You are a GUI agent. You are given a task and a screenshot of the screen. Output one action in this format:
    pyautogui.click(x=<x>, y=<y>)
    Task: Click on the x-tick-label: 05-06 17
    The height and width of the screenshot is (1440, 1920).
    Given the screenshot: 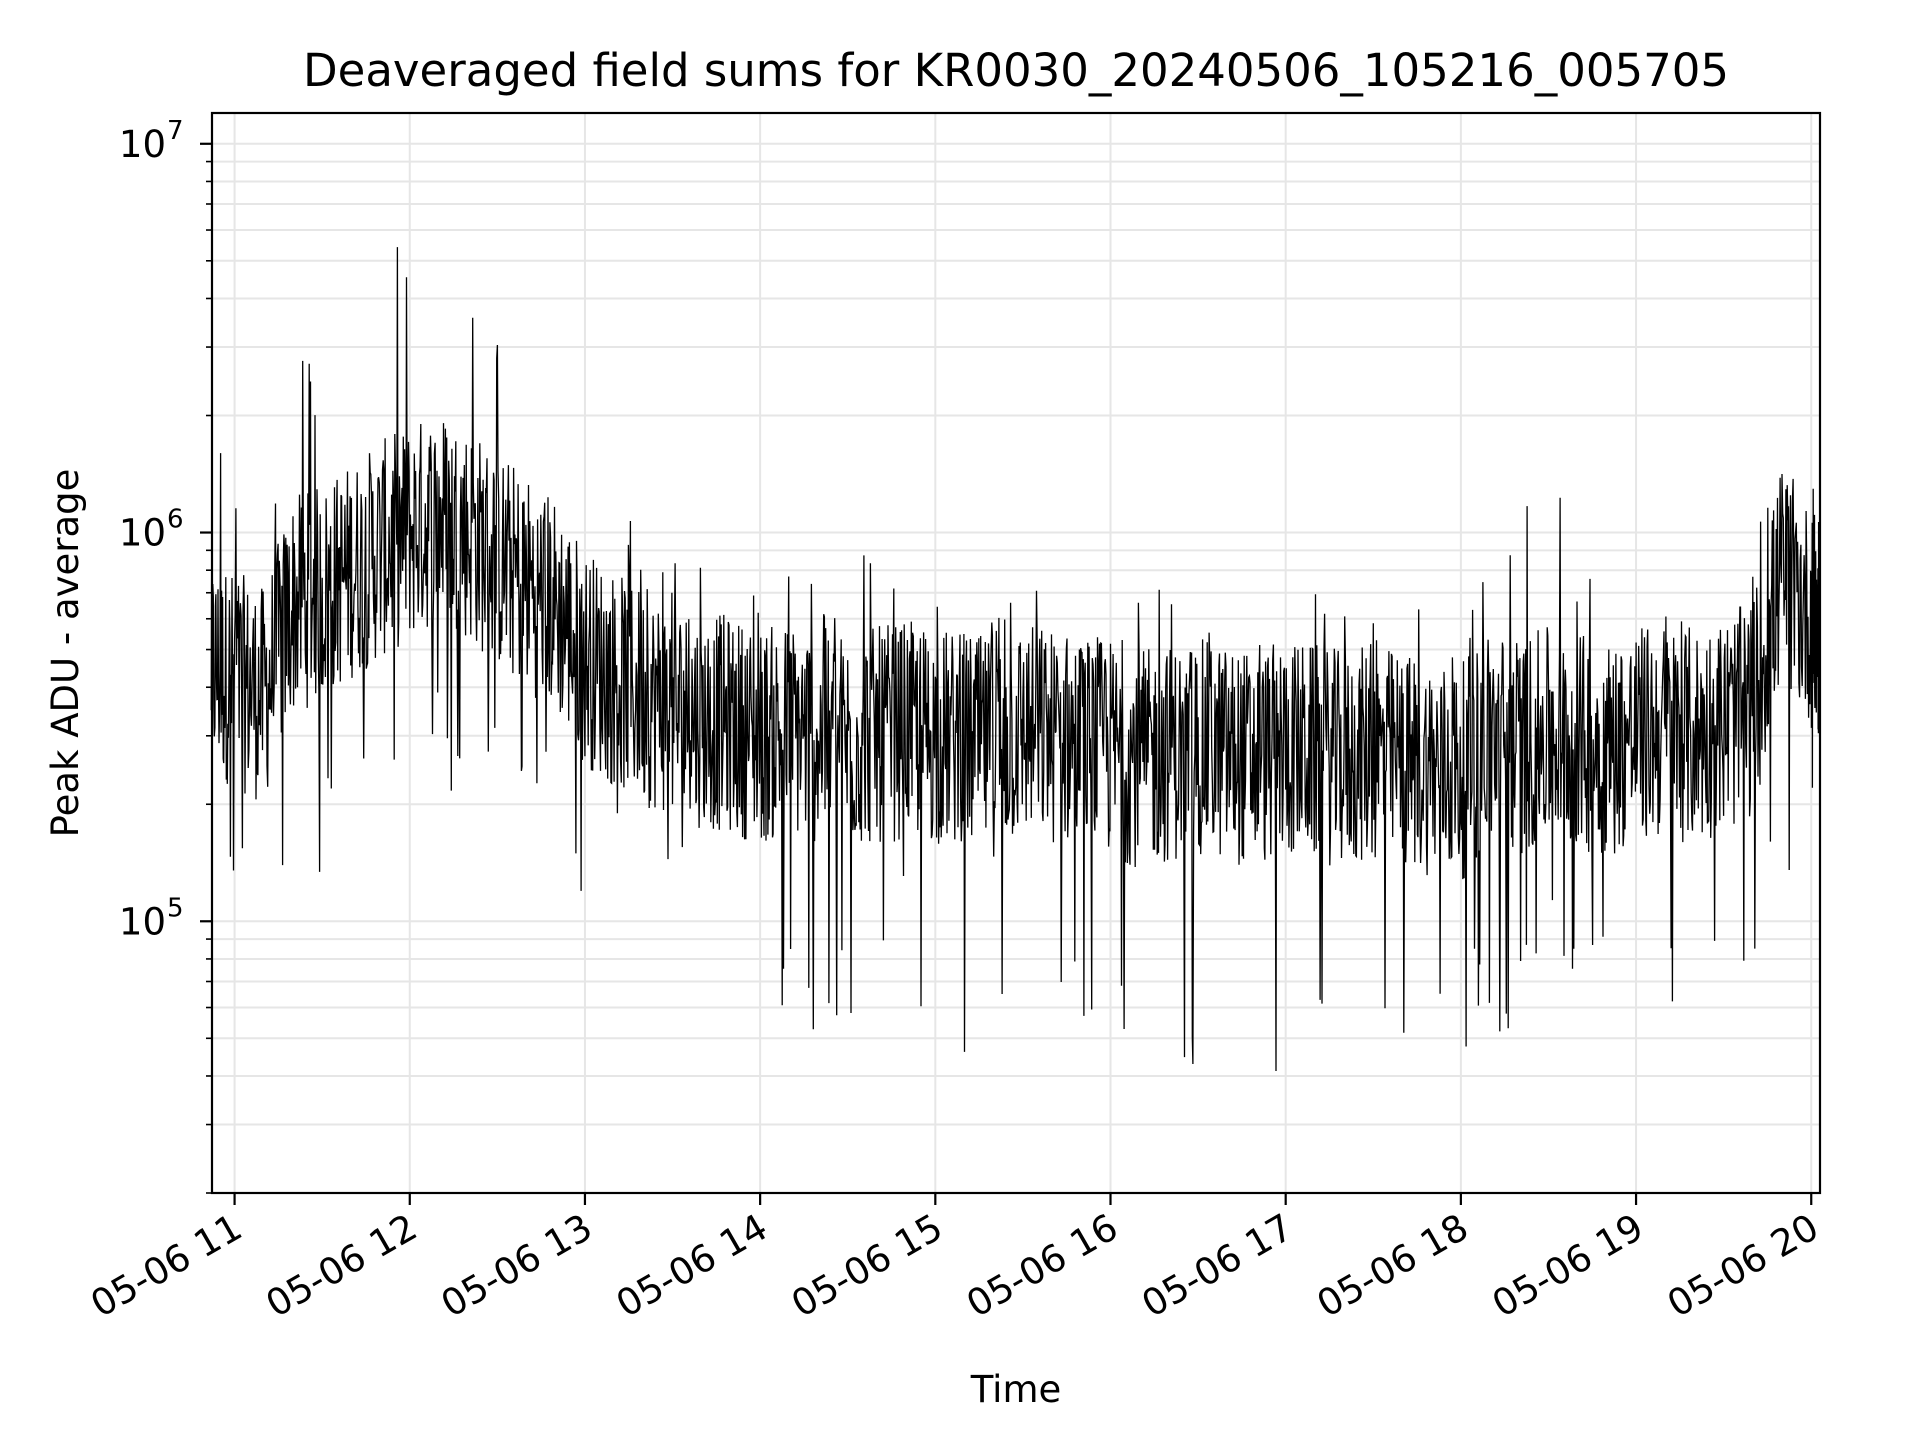 What is the action you would take?
    pyautogui.click(x=1218, y=1266)
    